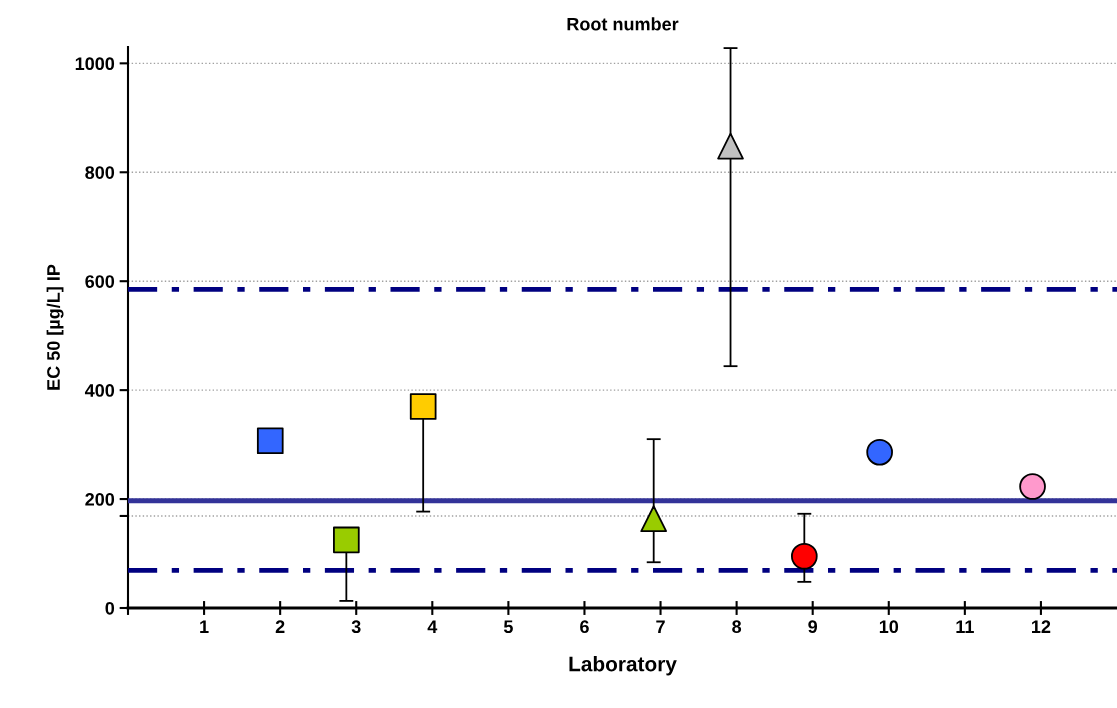 This screenshot has height=708, width=1117. I want to click on x-tick-label: 2, so click(280, 626).